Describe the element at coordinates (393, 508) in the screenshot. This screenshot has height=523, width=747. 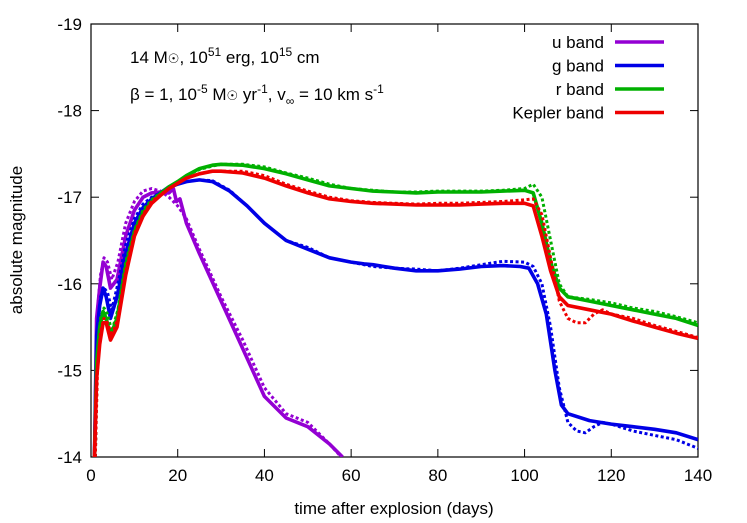
I see `x-axis-title: time after explosion (days)` at that location.